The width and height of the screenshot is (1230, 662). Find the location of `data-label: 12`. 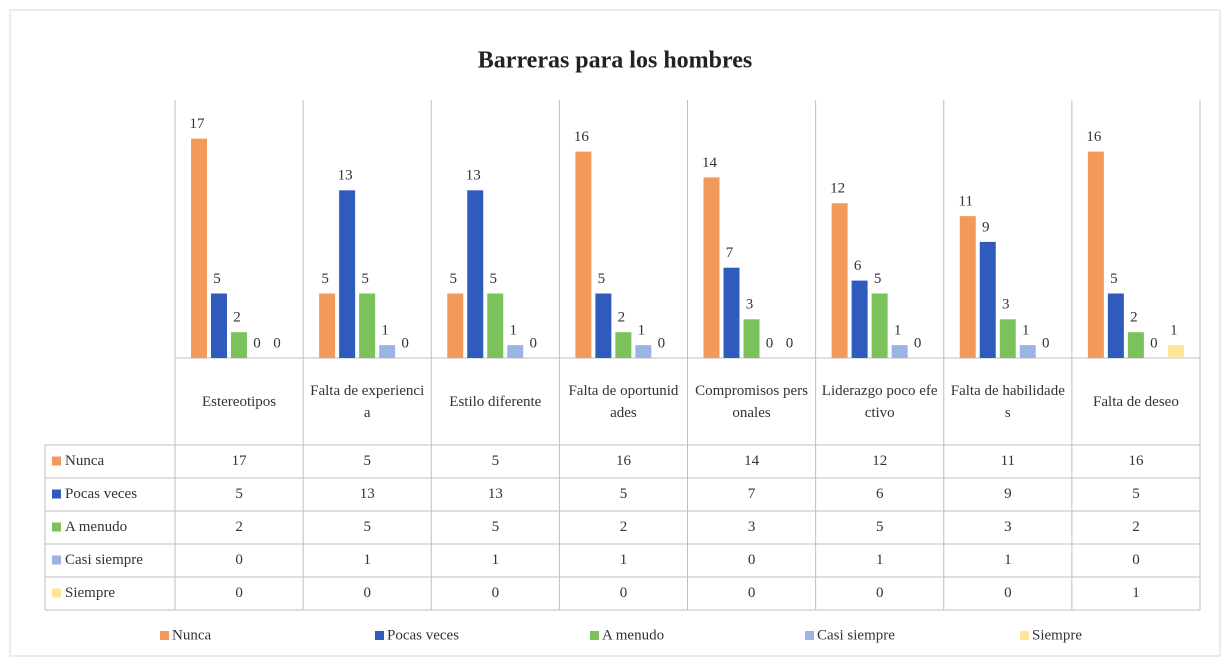

data-label: 12 is located at coordinates (837, 189).